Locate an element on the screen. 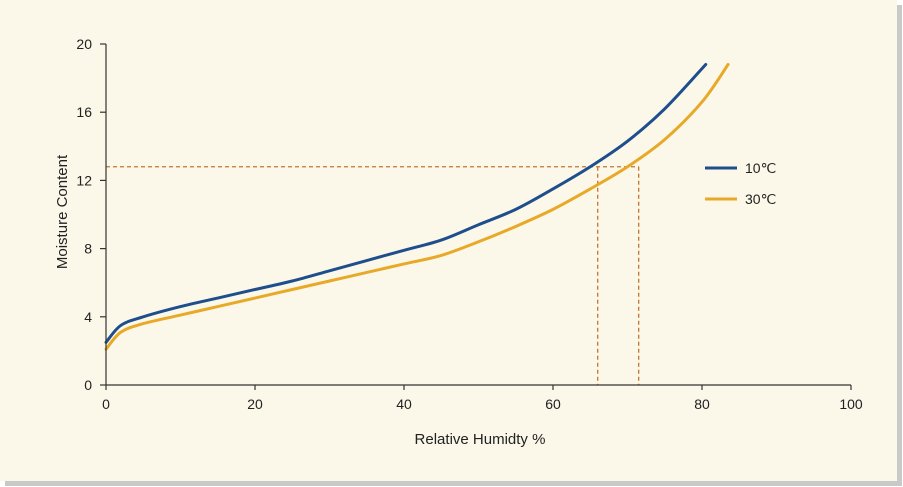  y-tick-label: 20 is located at coordinates (84, 44).